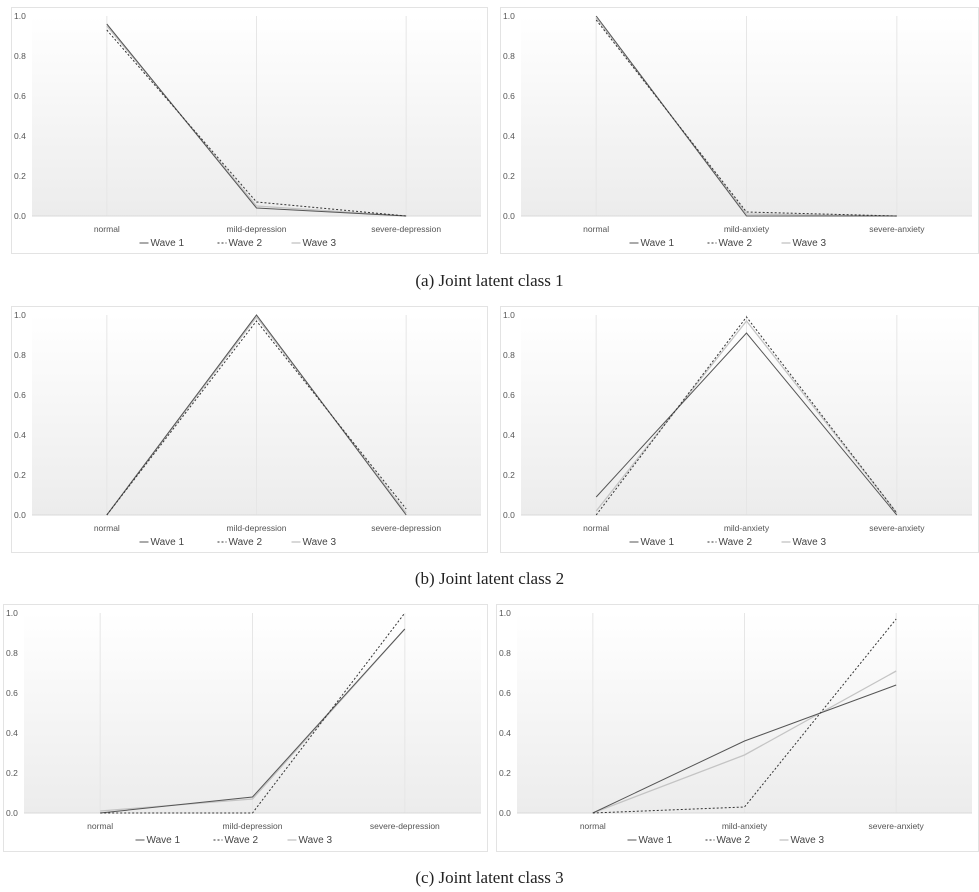 This screenshot has width=979, height=892. Describe the element at coordinates (489, 578) in the screenshot. I see `caption-class-2: (b) Joint latent class 2` at that location.